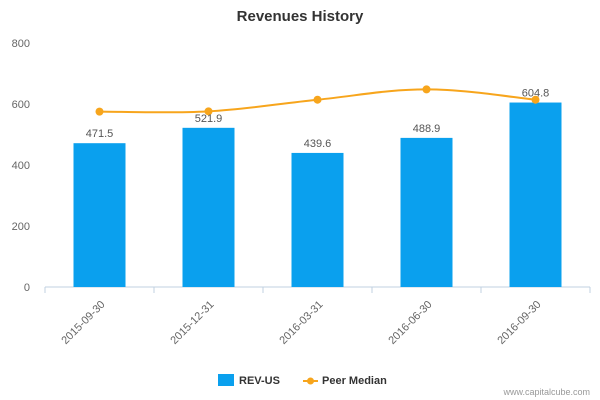 This screenshot has width=600, height=400. What do you see at coordinates (21, 44) in the screenshot?
I see `y-tick-label: 800` at bounding box center [21, 44].